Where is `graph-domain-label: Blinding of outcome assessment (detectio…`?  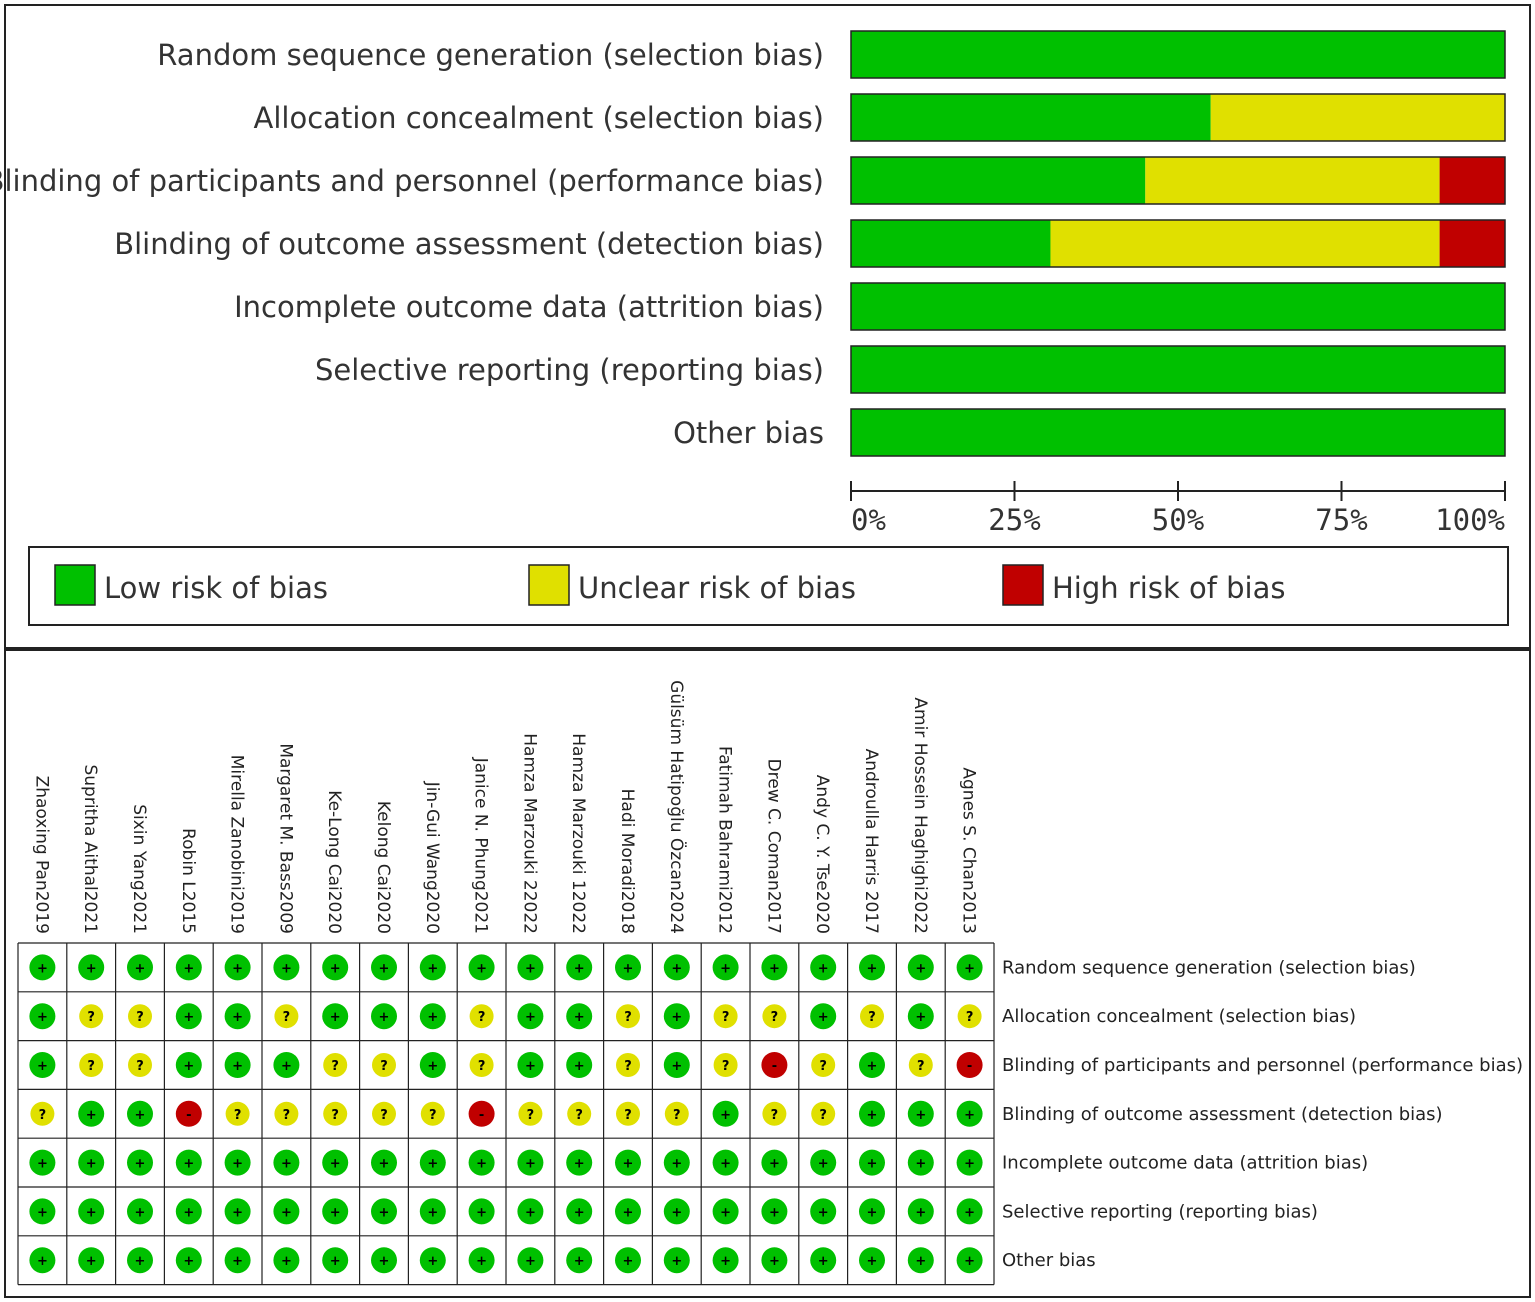
graph-domain-label: Blinding of outcome assessment (detectio… is located at coordinates (469, 244).